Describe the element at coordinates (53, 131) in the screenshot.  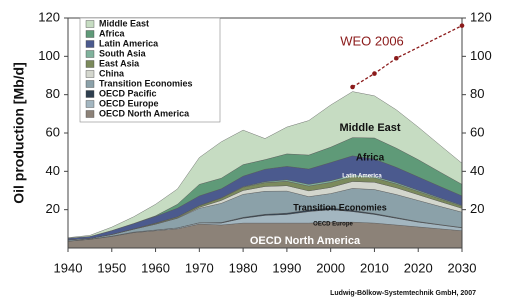
I see `y-tick-label: 60` at that location.